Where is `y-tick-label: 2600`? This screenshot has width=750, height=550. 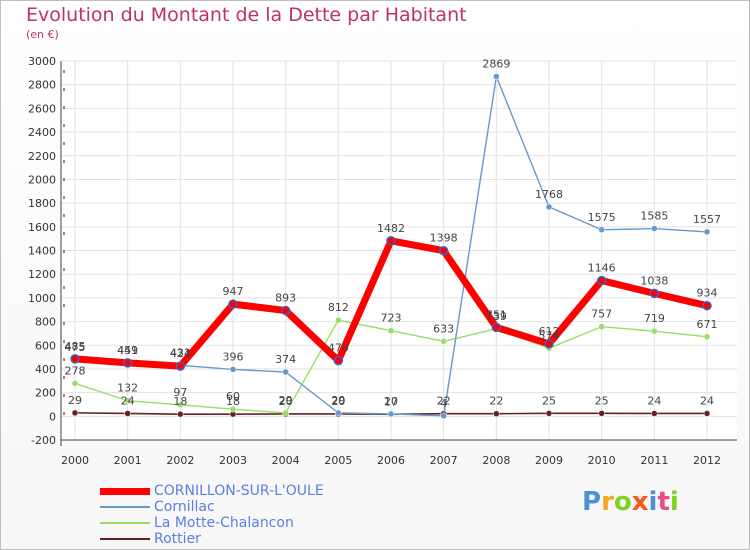
y-tick-label: 2600 is located at coordinates (42, 108).